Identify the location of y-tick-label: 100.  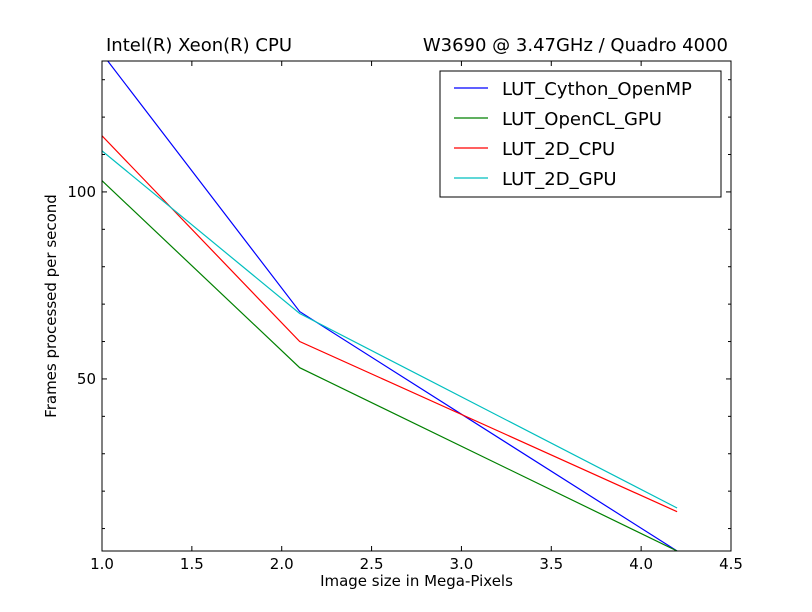
(81, 192).